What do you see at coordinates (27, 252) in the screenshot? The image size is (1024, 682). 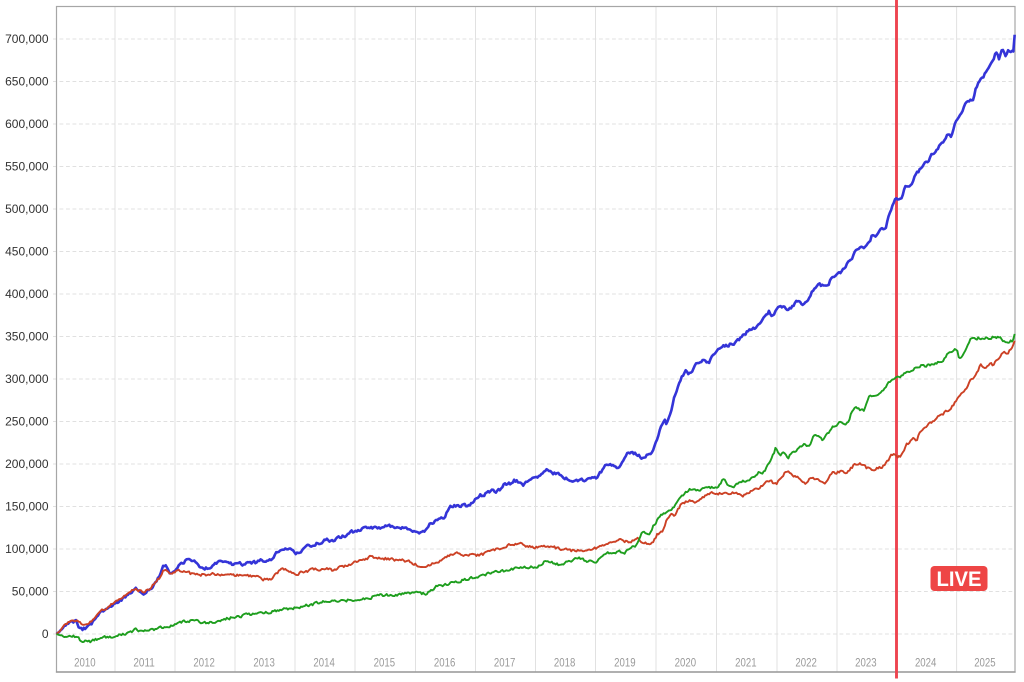 I see `svg-text: 450,000` at bounding box center [27, 252].